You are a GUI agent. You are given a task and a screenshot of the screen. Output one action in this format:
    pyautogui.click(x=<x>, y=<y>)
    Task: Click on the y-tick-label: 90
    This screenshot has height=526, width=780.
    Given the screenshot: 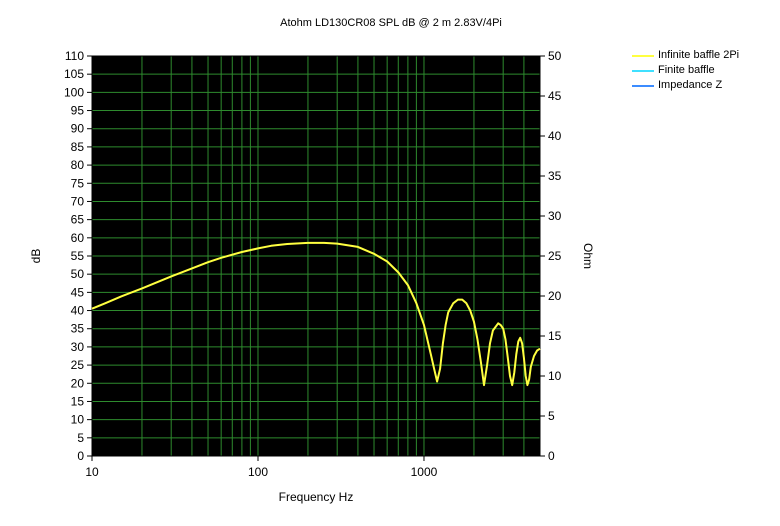 What is the action you would take?
    pyautogui.click(x=78, y=129)
    